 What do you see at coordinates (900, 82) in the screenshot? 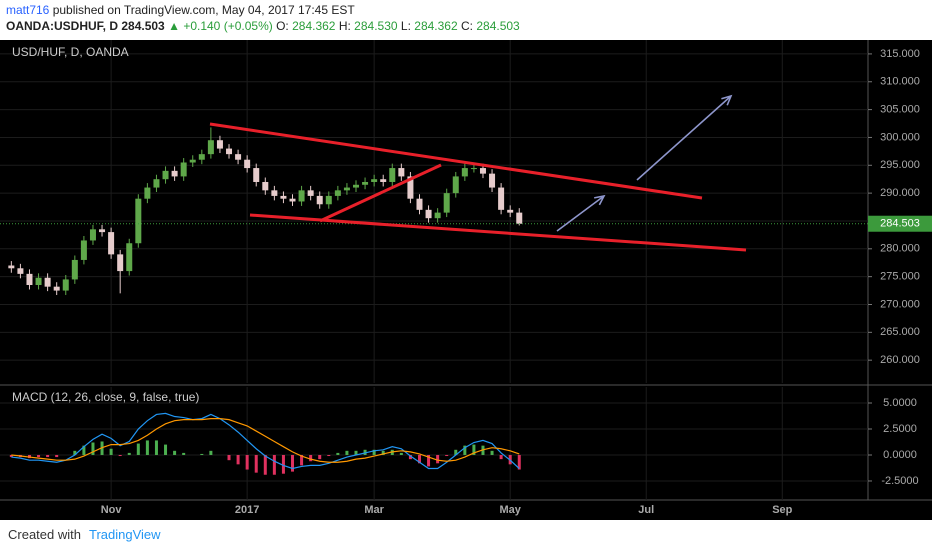
I see `y-tick-label: 310.000` at bounding box center [900, 82].